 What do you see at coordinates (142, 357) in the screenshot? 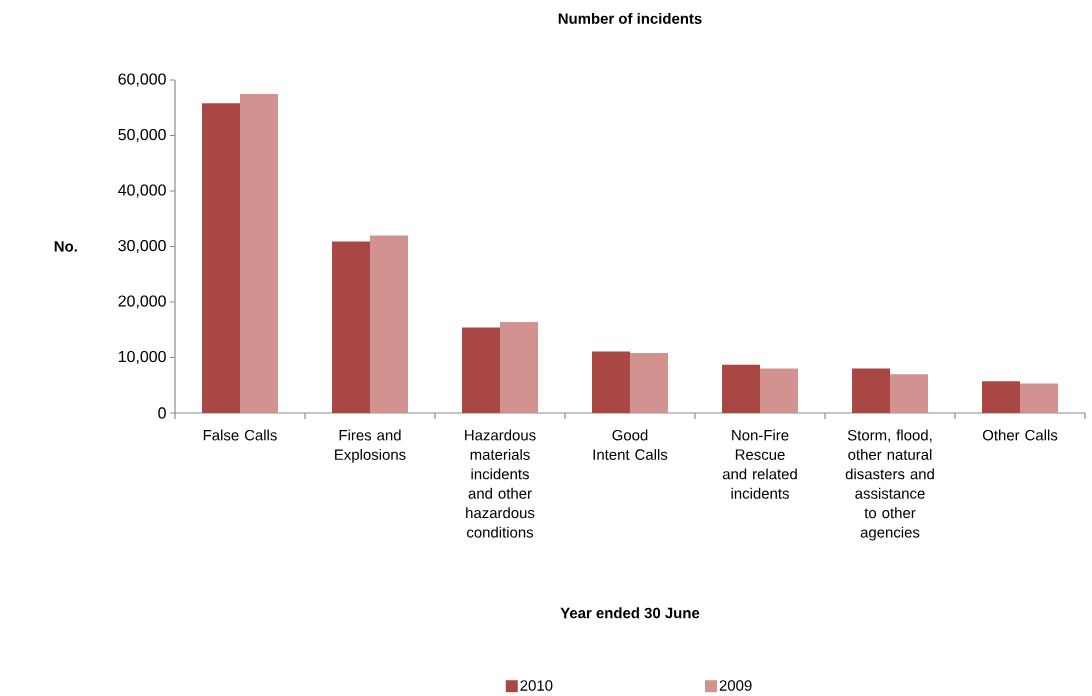
I see `y-tick-label: 10,000` at bounding box center [142, 357].